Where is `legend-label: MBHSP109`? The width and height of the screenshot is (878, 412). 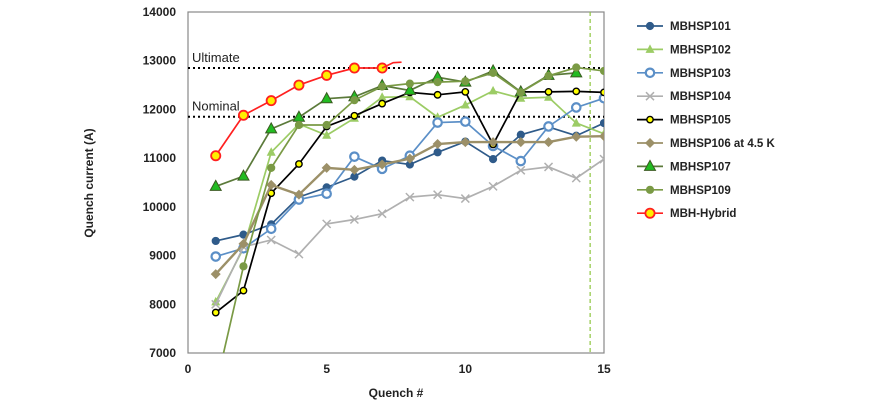
legend-label: MBHSP109 is located at coordinates (700, 191).